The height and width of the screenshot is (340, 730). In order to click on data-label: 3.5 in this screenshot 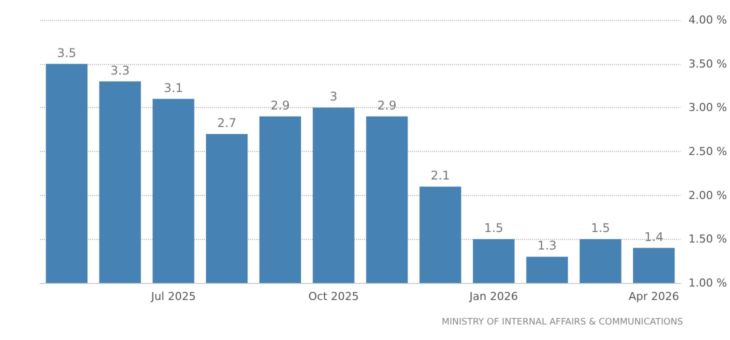, I will do `click(66, 53)`.